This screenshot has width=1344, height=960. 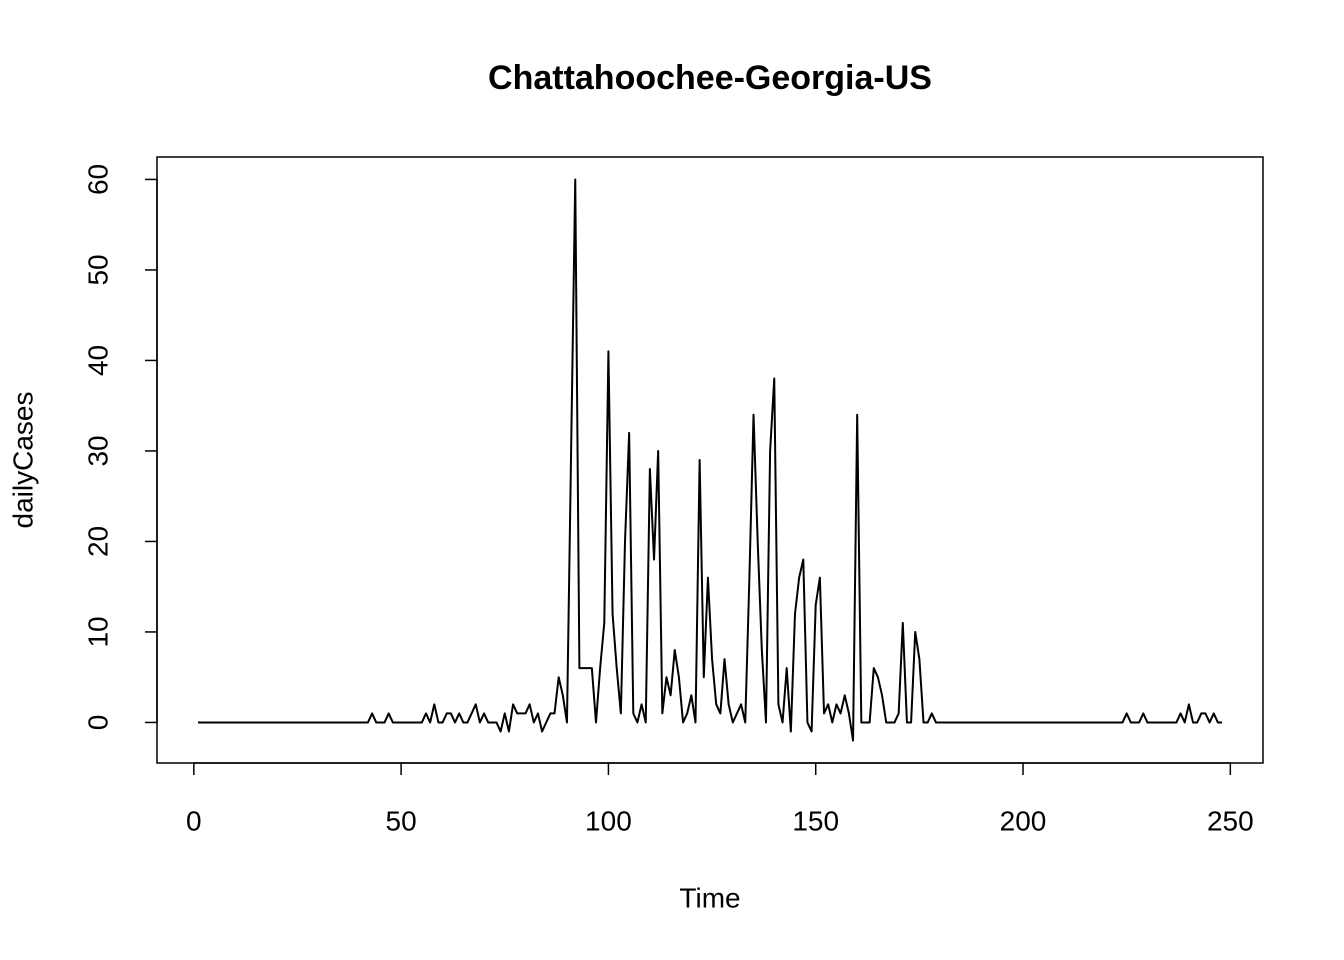 I want to click on y-axis-label: dailyCases, so click(x=22, y=460).